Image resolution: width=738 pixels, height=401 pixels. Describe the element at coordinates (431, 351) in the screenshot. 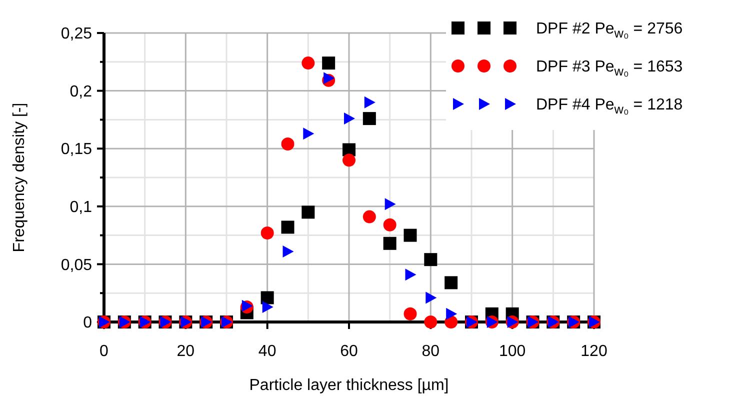

I see `x-tick-label: 80` at that location.